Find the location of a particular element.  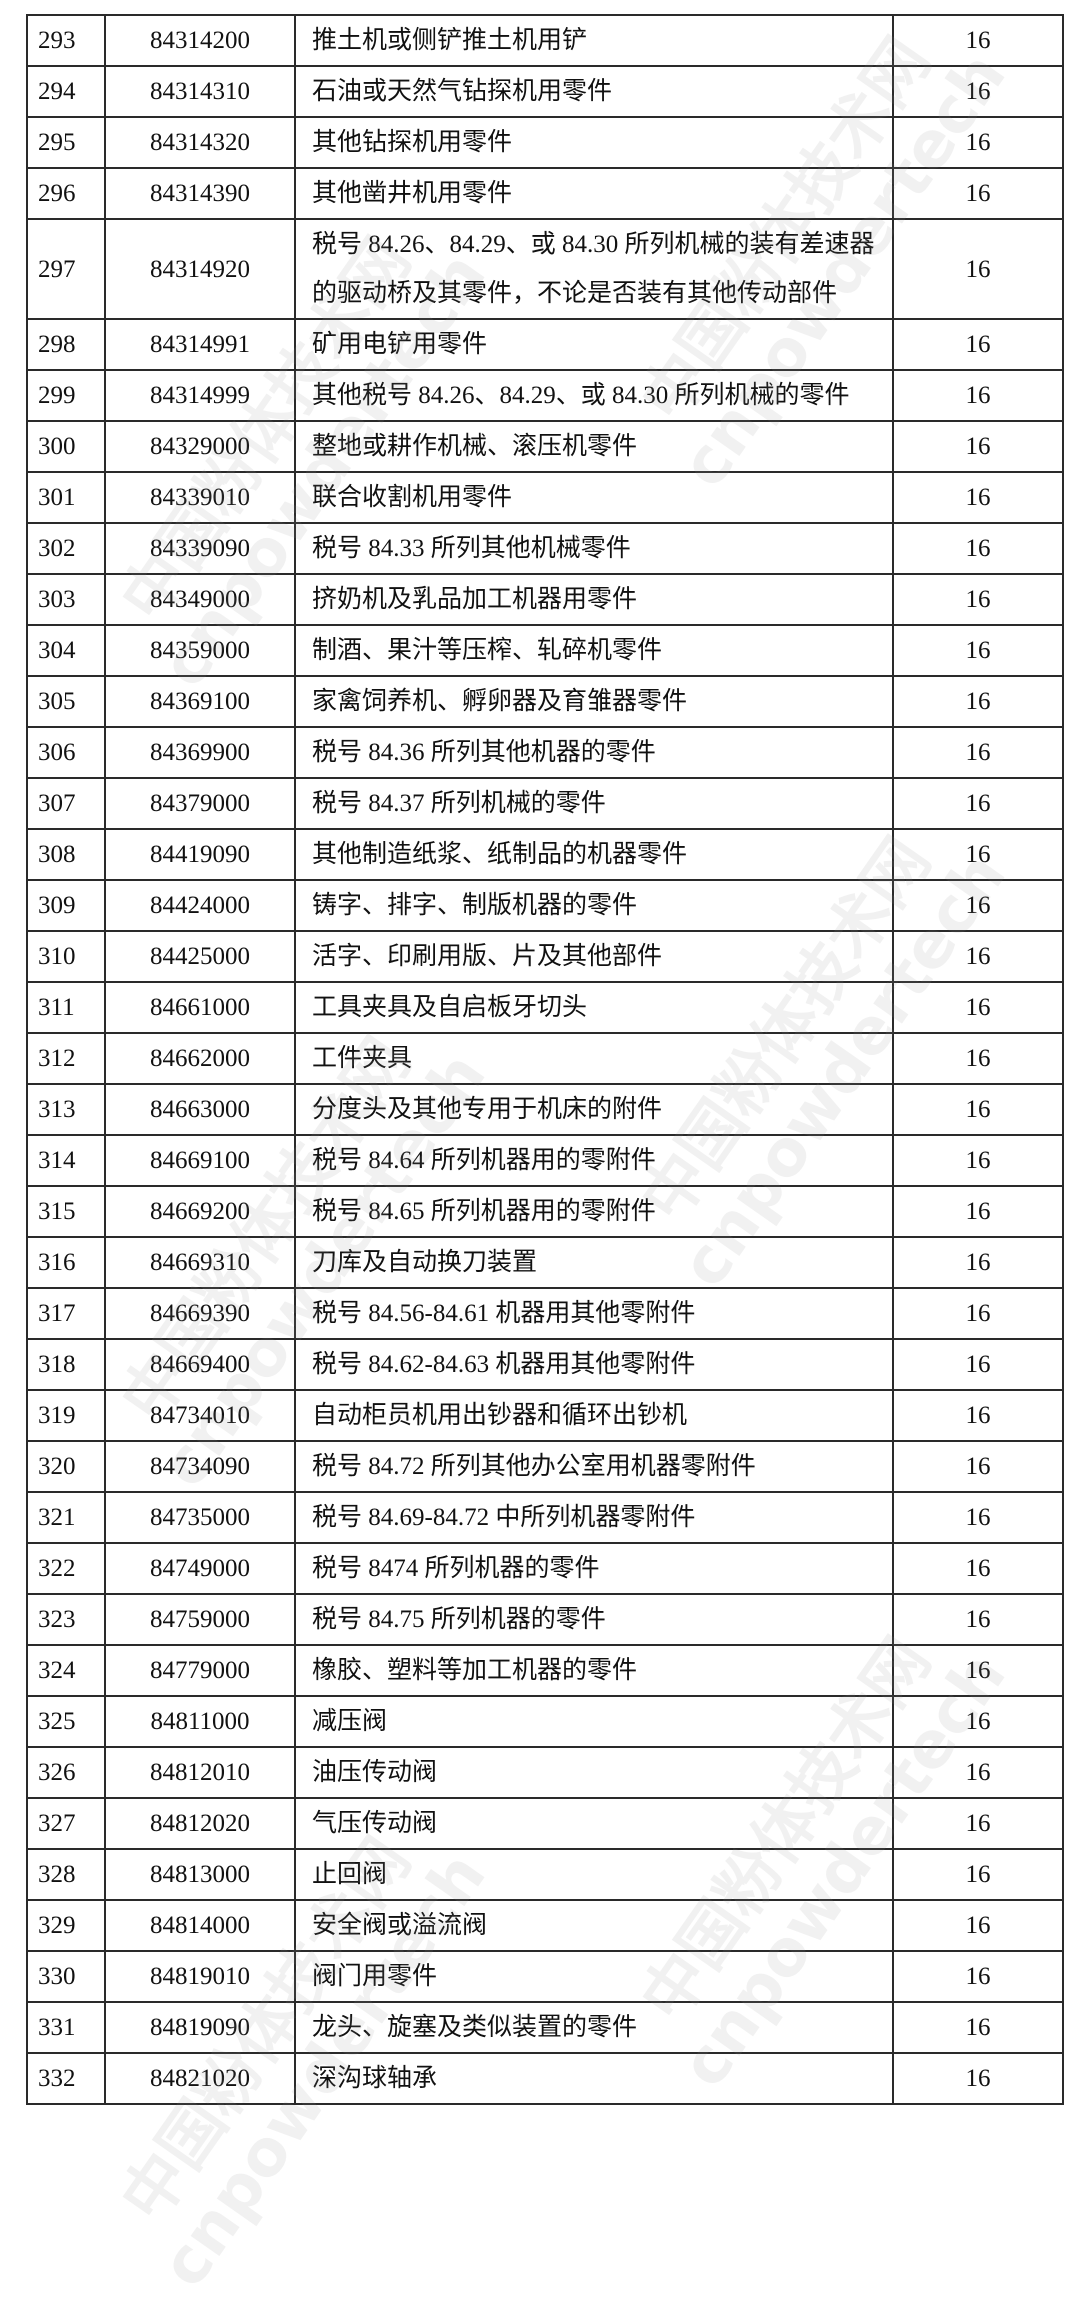

item-description: 石油或天然气钻探机用零件 is located at coordinates (594, 91).